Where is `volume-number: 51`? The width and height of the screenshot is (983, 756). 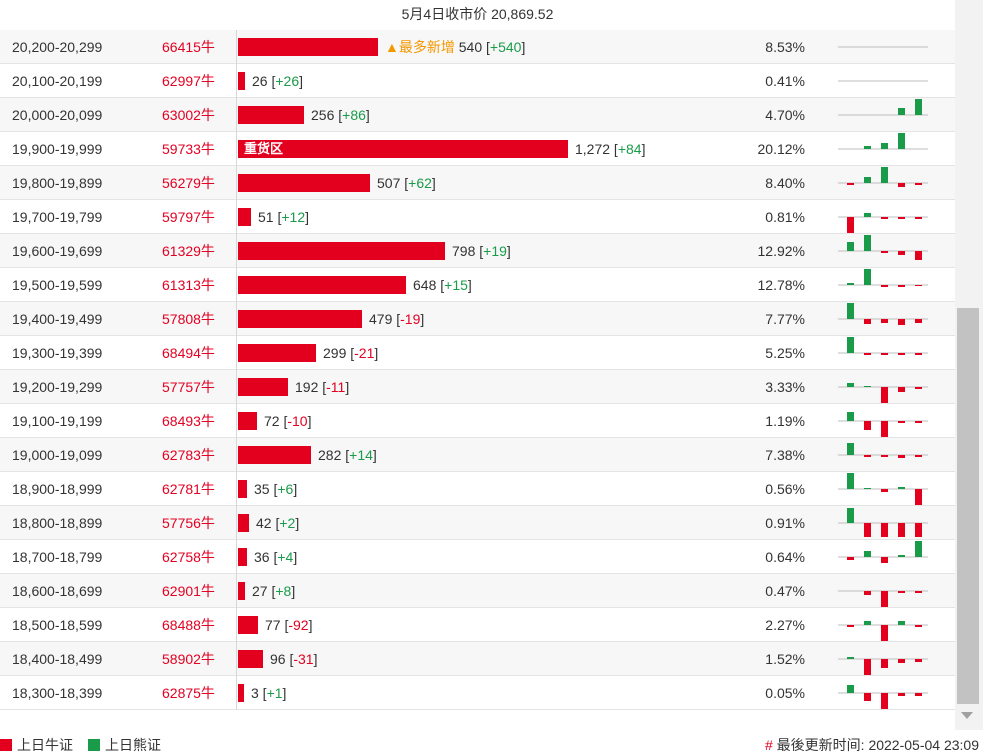
volume-number: 51 is located at coordinates (266, 217).